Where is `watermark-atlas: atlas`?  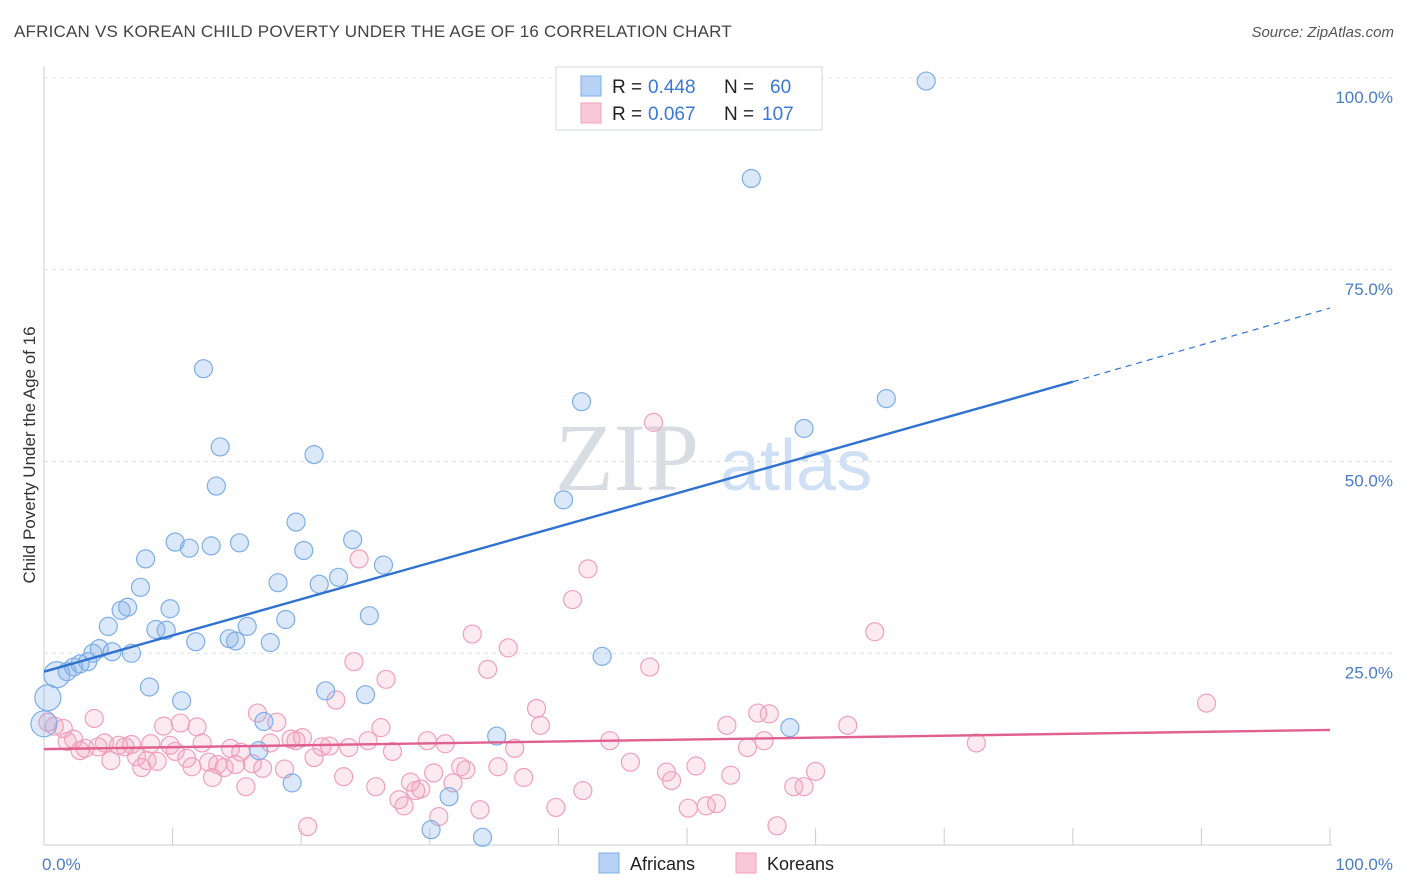
watermark-atlas: atlas is located at coordinates (796, 466).